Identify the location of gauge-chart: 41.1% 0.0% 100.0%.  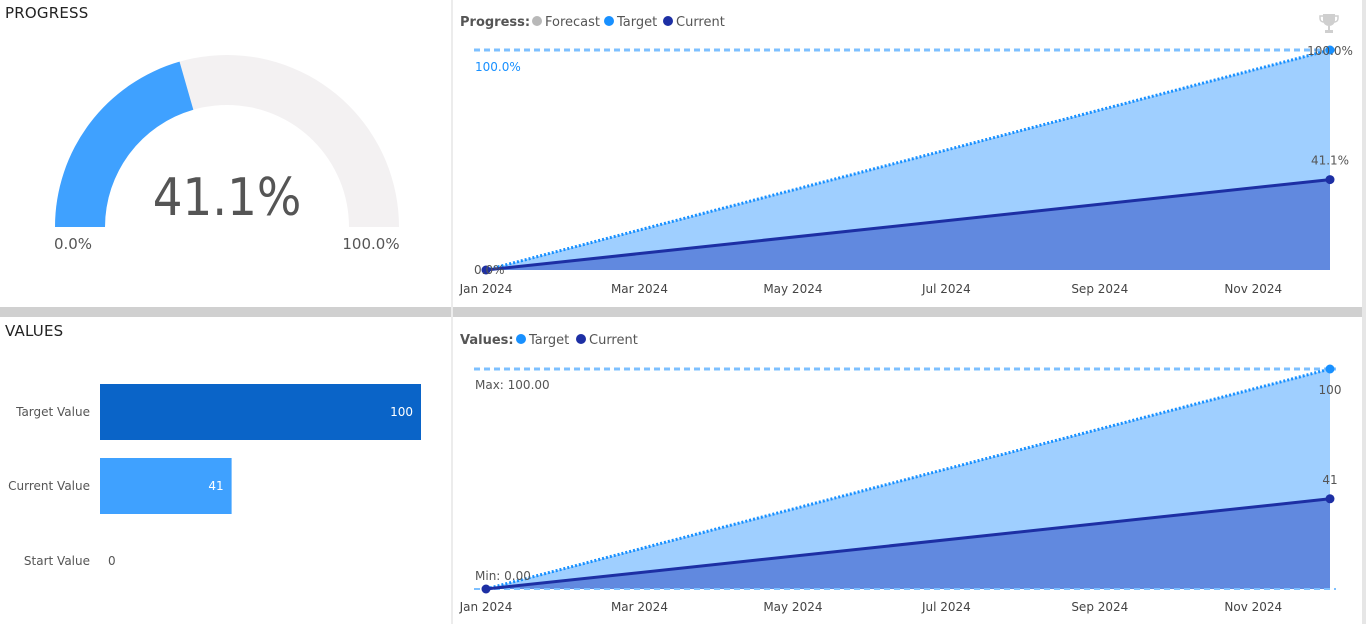
(227, 154).